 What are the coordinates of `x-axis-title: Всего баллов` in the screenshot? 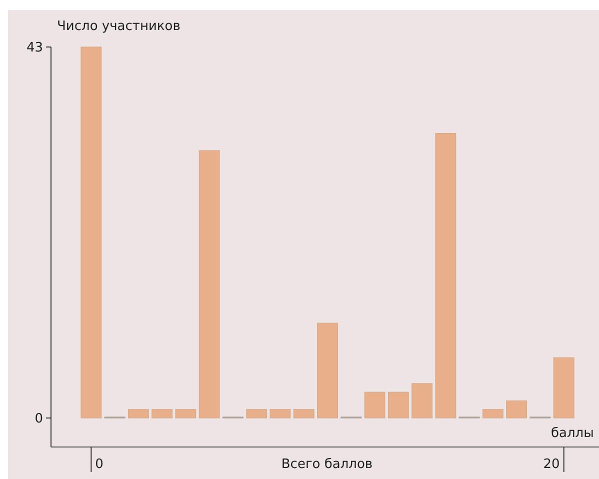 It's located at (327, 464).